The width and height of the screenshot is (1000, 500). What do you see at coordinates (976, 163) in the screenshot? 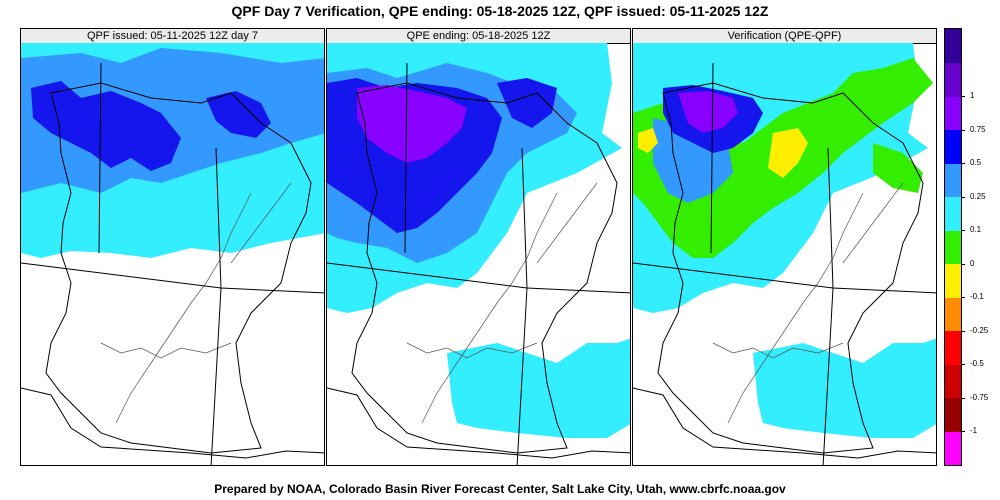
I see `legend-tick-label: 0.5` at bounding box center [976, 163].